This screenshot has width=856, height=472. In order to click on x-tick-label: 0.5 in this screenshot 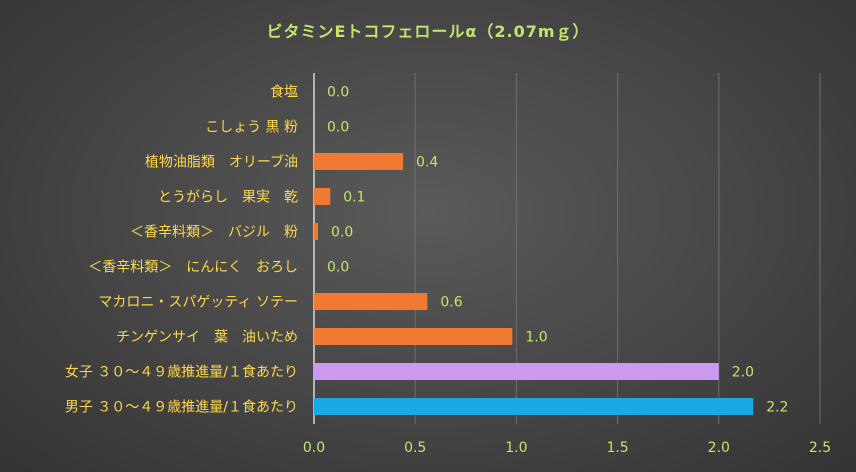, I will do `click(415, 448)`.